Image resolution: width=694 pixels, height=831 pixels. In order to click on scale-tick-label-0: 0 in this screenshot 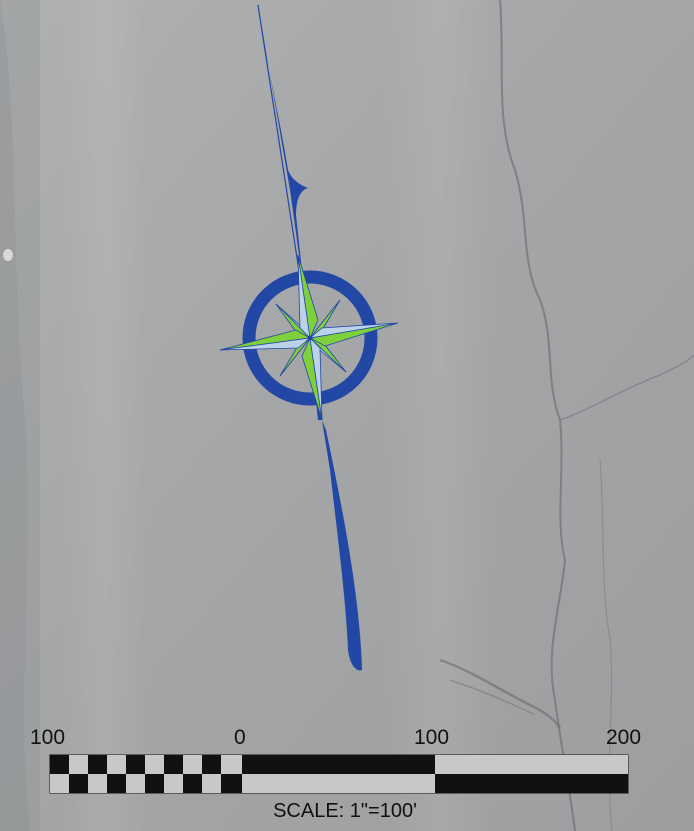, I will do `click(240, 737)`.